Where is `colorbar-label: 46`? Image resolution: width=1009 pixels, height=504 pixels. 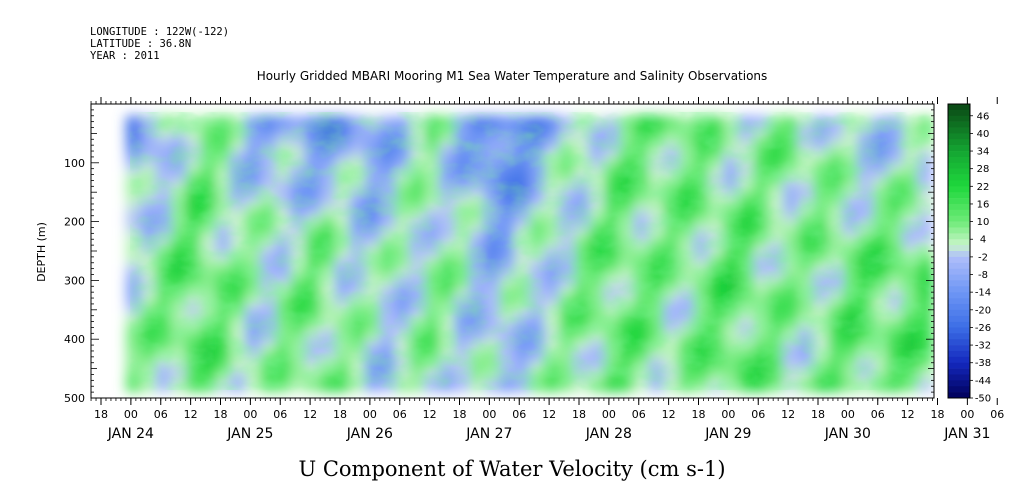 colorbar-label: 46 is located at coordinates (983, 116).